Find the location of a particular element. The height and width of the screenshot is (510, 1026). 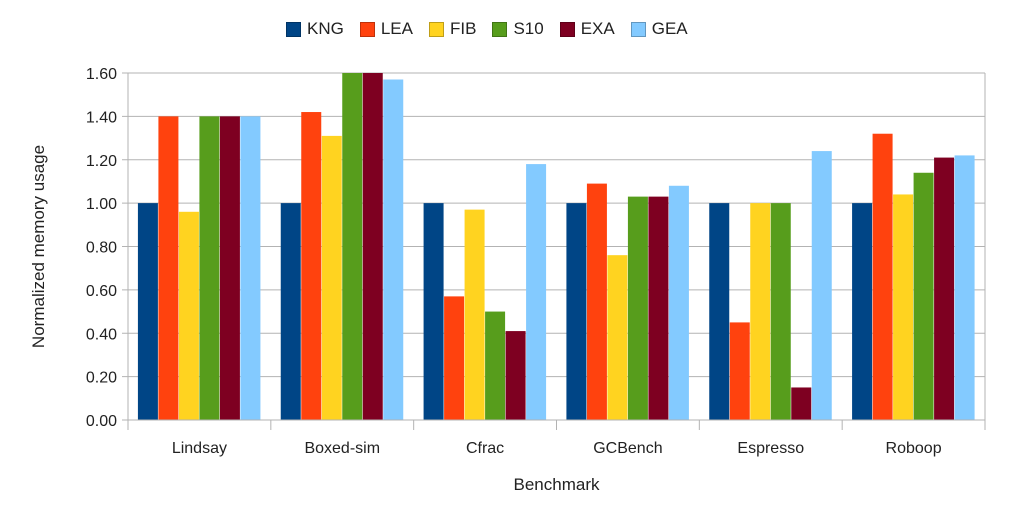

bar-s10-gcbench is located at coordinates (637, 308).